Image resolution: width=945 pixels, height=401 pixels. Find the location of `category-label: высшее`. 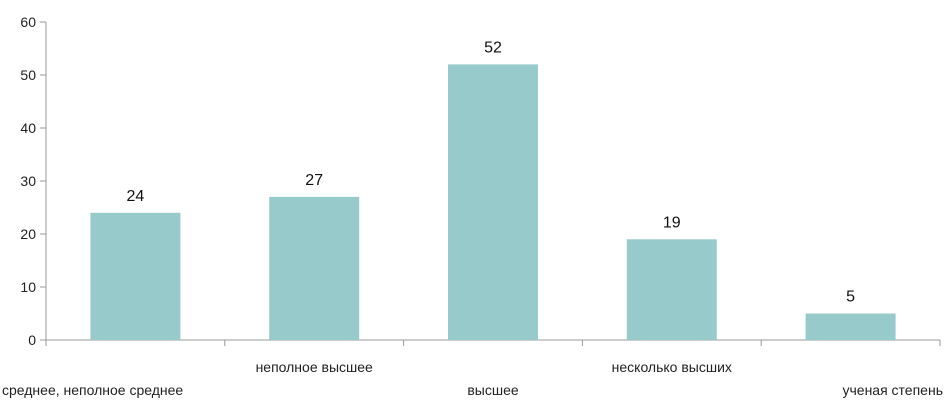

category-label: высшее is located at coordinates (493, 390).